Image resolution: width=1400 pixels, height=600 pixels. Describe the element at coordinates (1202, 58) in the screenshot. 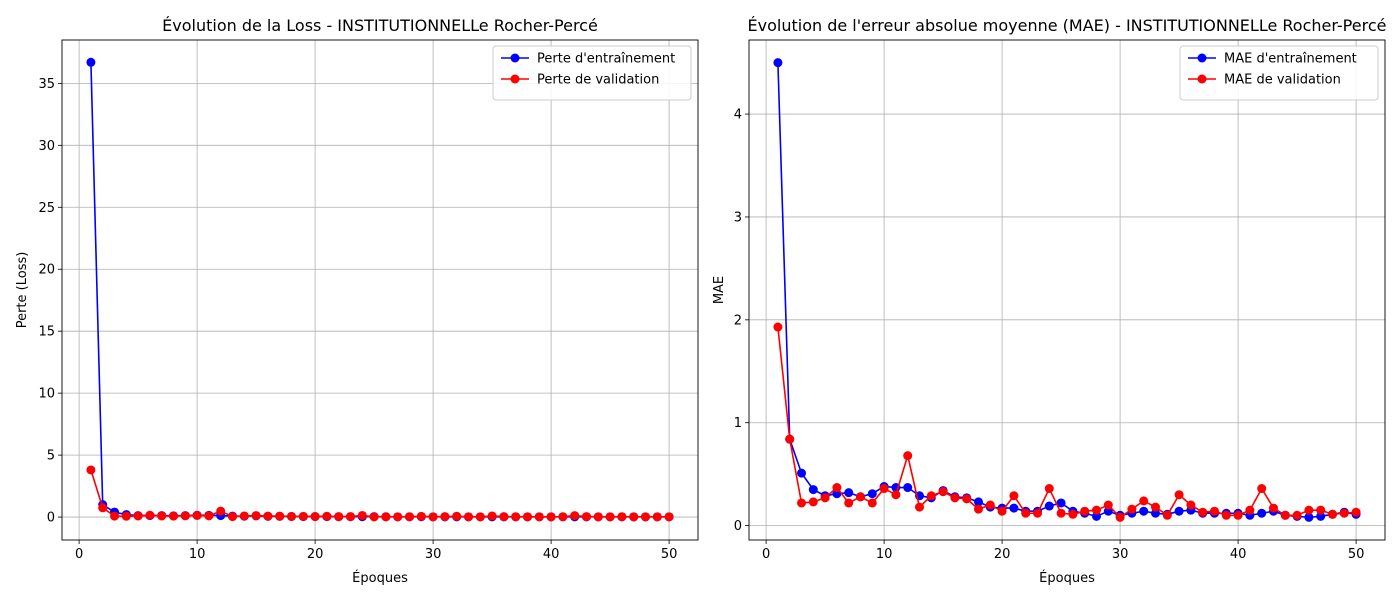

I see `legend-marker` at that location.